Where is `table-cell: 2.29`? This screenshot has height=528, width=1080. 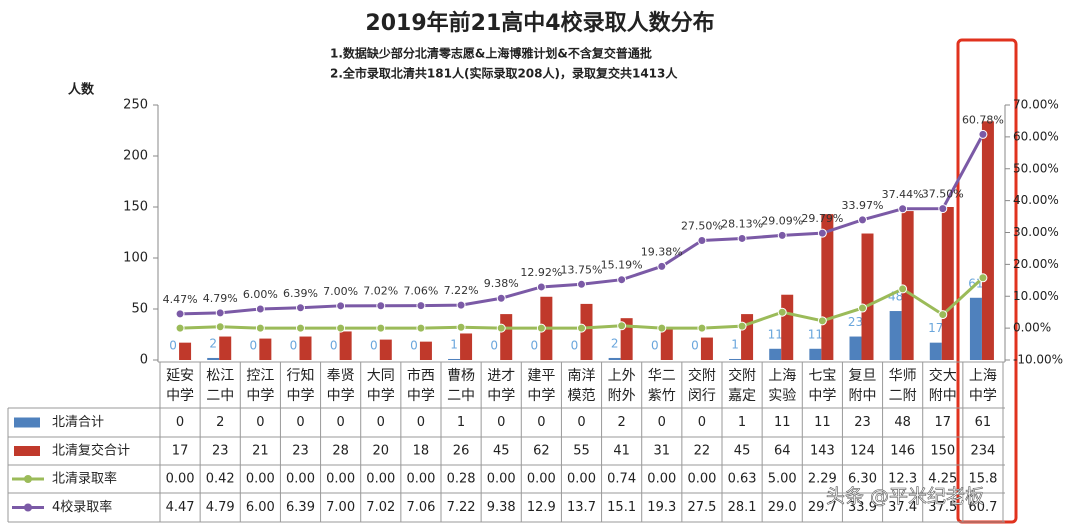 table-cell: 2.29 is located at coordinates (822, 479).